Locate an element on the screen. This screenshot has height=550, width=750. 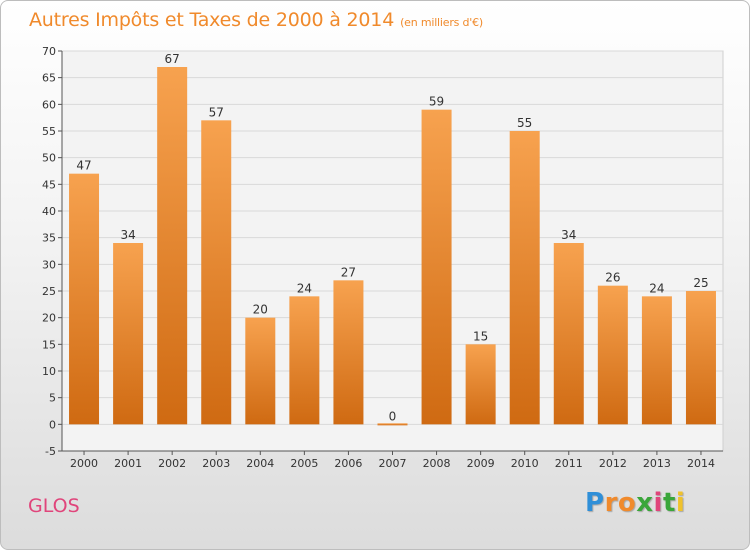
x-tick-label: 2004 is located at coordinates (260, 463).